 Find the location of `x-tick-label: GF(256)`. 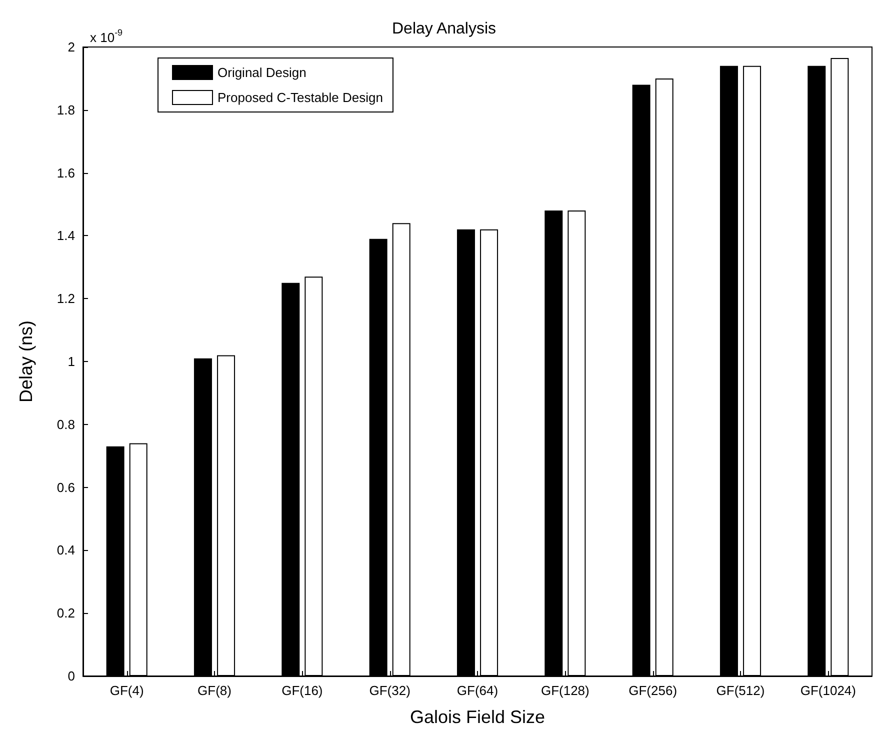

x-tick-label: GF(256) is located at coordinates (653, 690).